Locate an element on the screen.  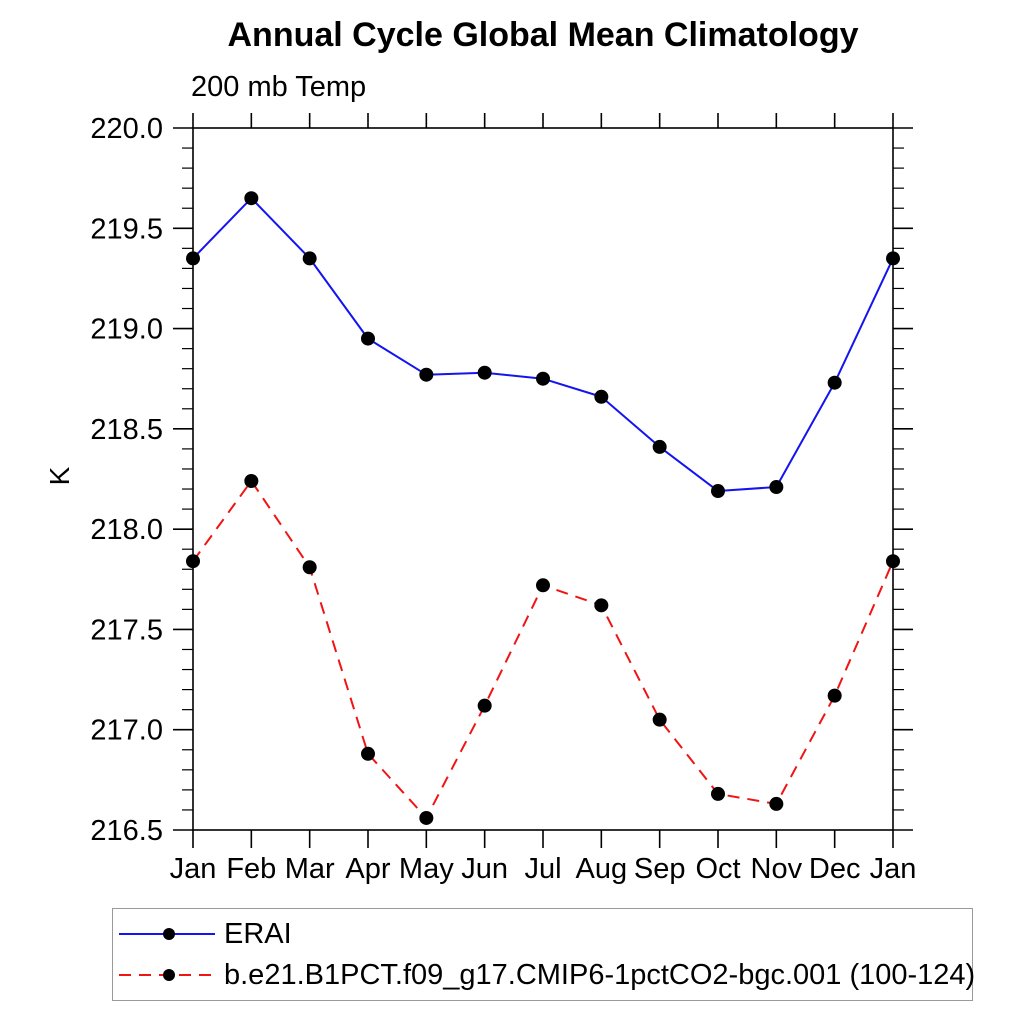
y-axis-tick-labels: 216.5 217.0 217.5 218.0 218.5 219.0 219.5 220.0 is located at coordinates (126, 480).